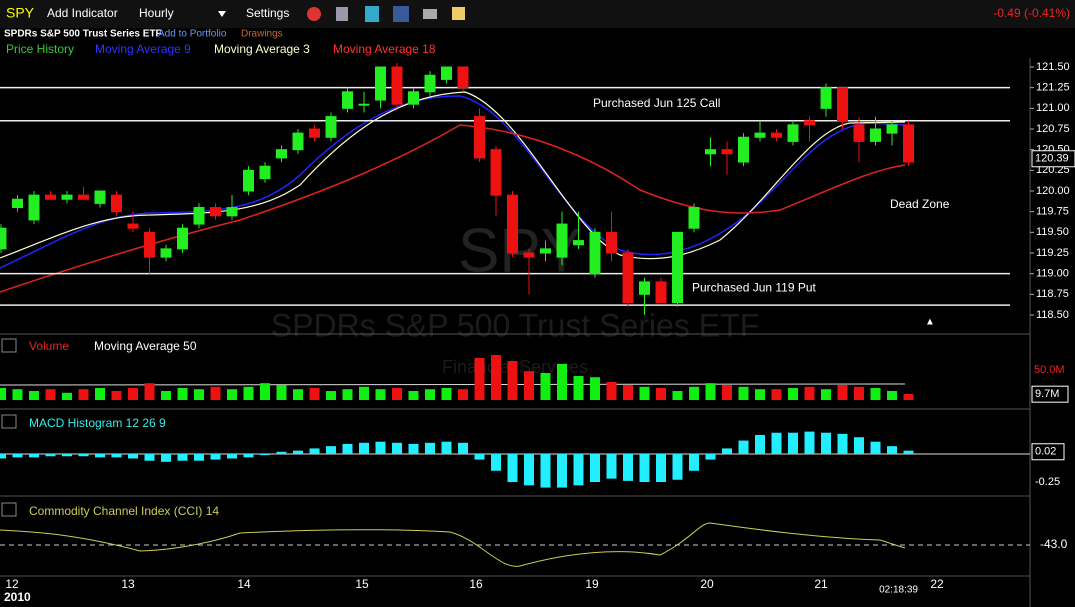 This screenshot has width=1075, height=607. I want to click on cci-title: Commodity Channel Index (CCI) 14, so click(124, 511).